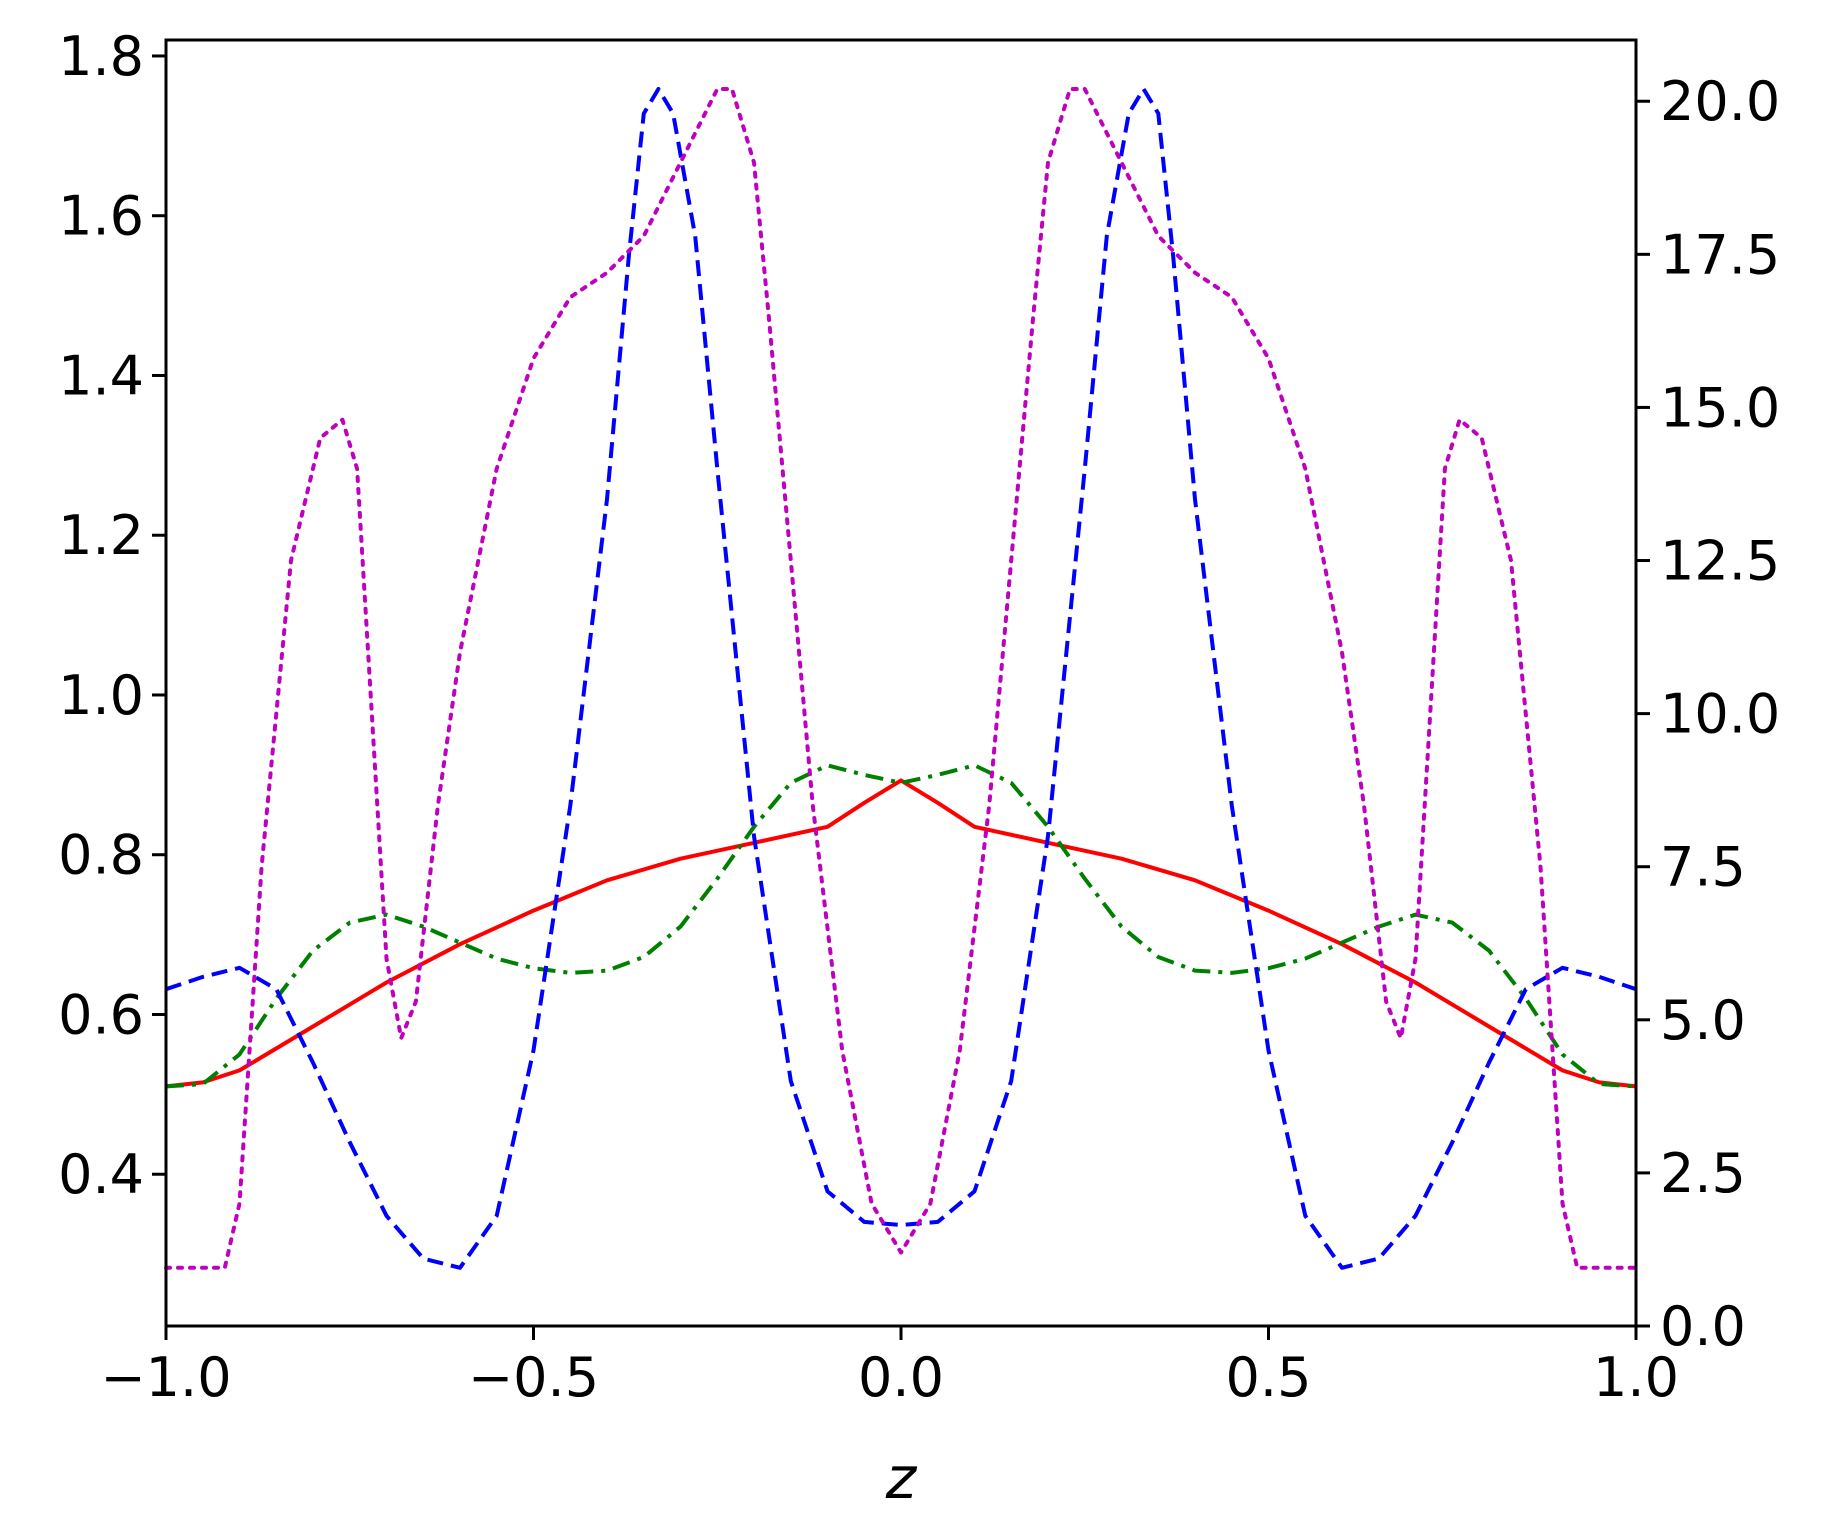 The width and height of the screenshot is (1834, 1535). I want to click on y-right-tick-label: 17.5, so click(1720, 254).